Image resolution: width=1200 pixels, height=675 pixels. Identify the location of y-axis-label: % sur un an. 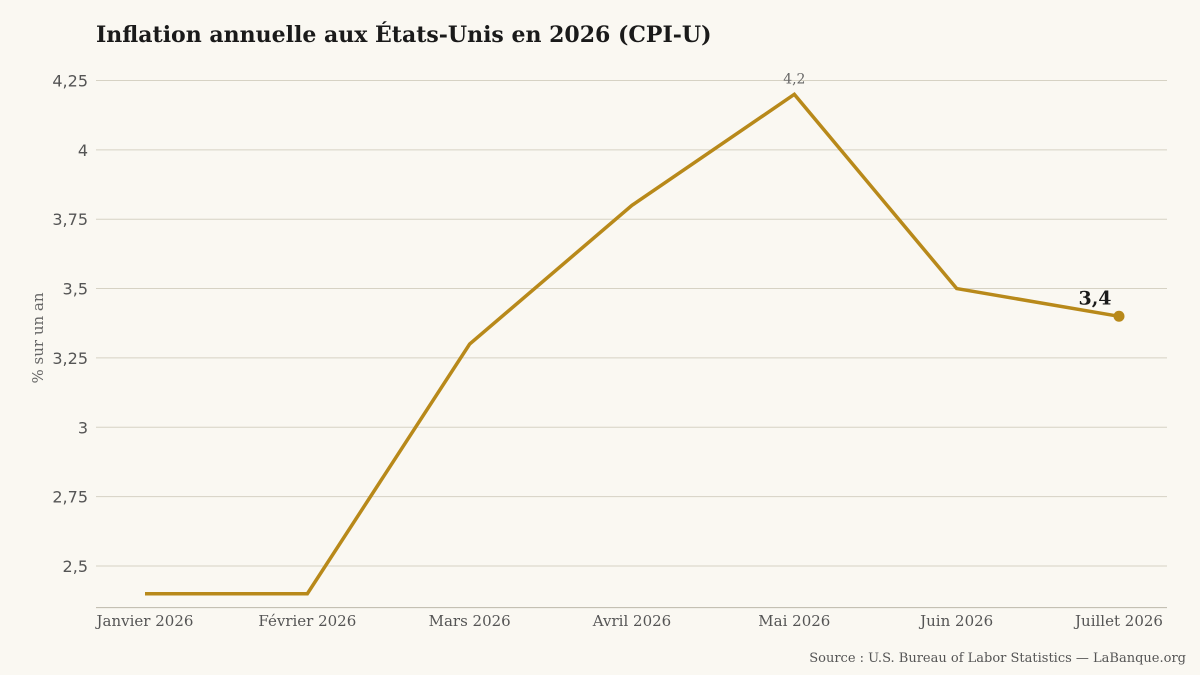
(38, 337).